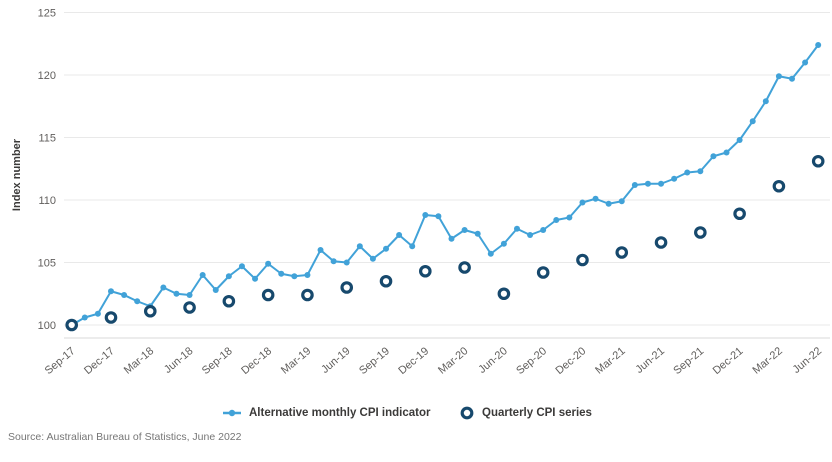 This screenshot has height=462, width=832. Describe the element at coordinates (47, 14) in the screenshot. I see `y-tick-label: 125` at that location.